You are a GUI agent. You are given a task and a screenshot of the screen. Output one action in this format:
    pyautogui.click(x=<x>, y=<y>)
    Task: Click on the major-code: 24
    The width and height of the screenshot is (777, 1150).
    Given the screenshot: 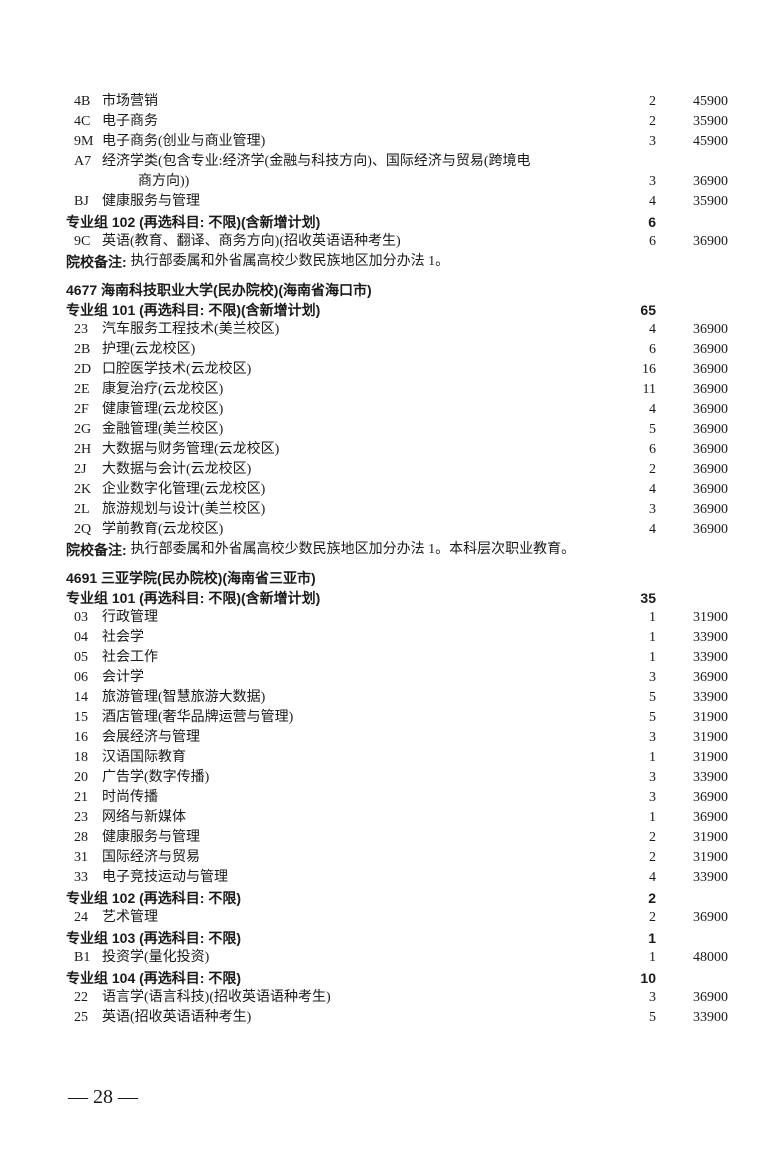 What is the action you would take?
    pyautogui.click(x=81, y=917)
    